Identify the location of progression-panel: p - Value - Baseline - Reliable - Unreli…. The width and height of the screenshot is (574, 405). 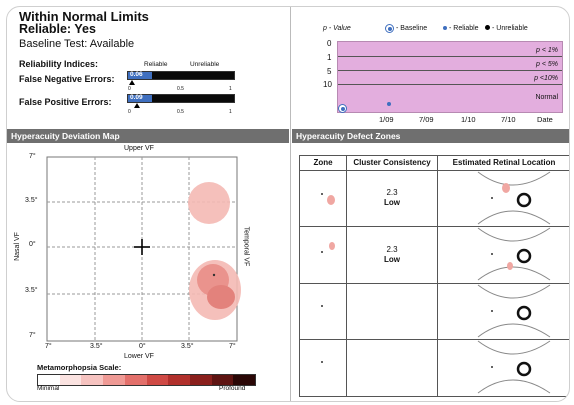
(431, 67).